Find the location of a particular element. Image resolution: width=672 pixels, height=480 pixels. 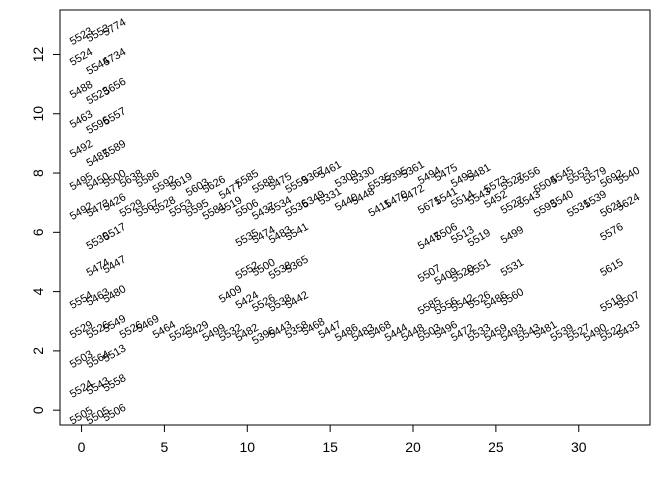

y-tick-label: 2 is located at coordinates (38, 351).